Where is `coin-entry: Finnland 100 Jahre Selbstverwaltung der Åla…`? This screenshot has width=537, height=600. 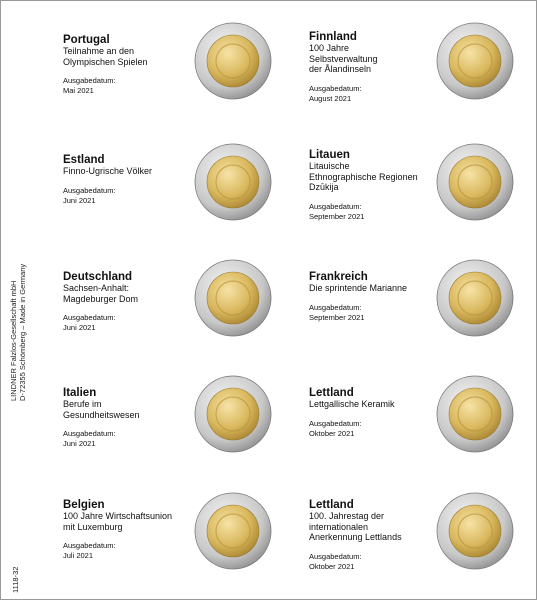 coin-entry: Finnland 100 Jahre Selbstverwaltung der Åla… is located at coordinates (384, 67).